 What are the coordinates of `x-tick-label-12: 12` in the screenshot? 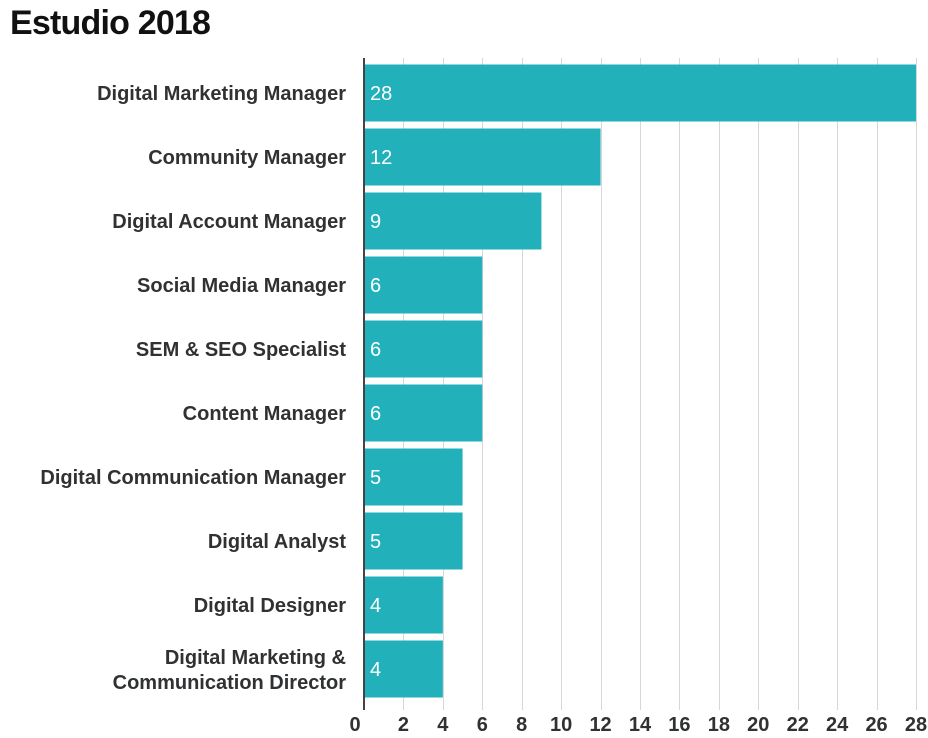 It's located at (600, 725).